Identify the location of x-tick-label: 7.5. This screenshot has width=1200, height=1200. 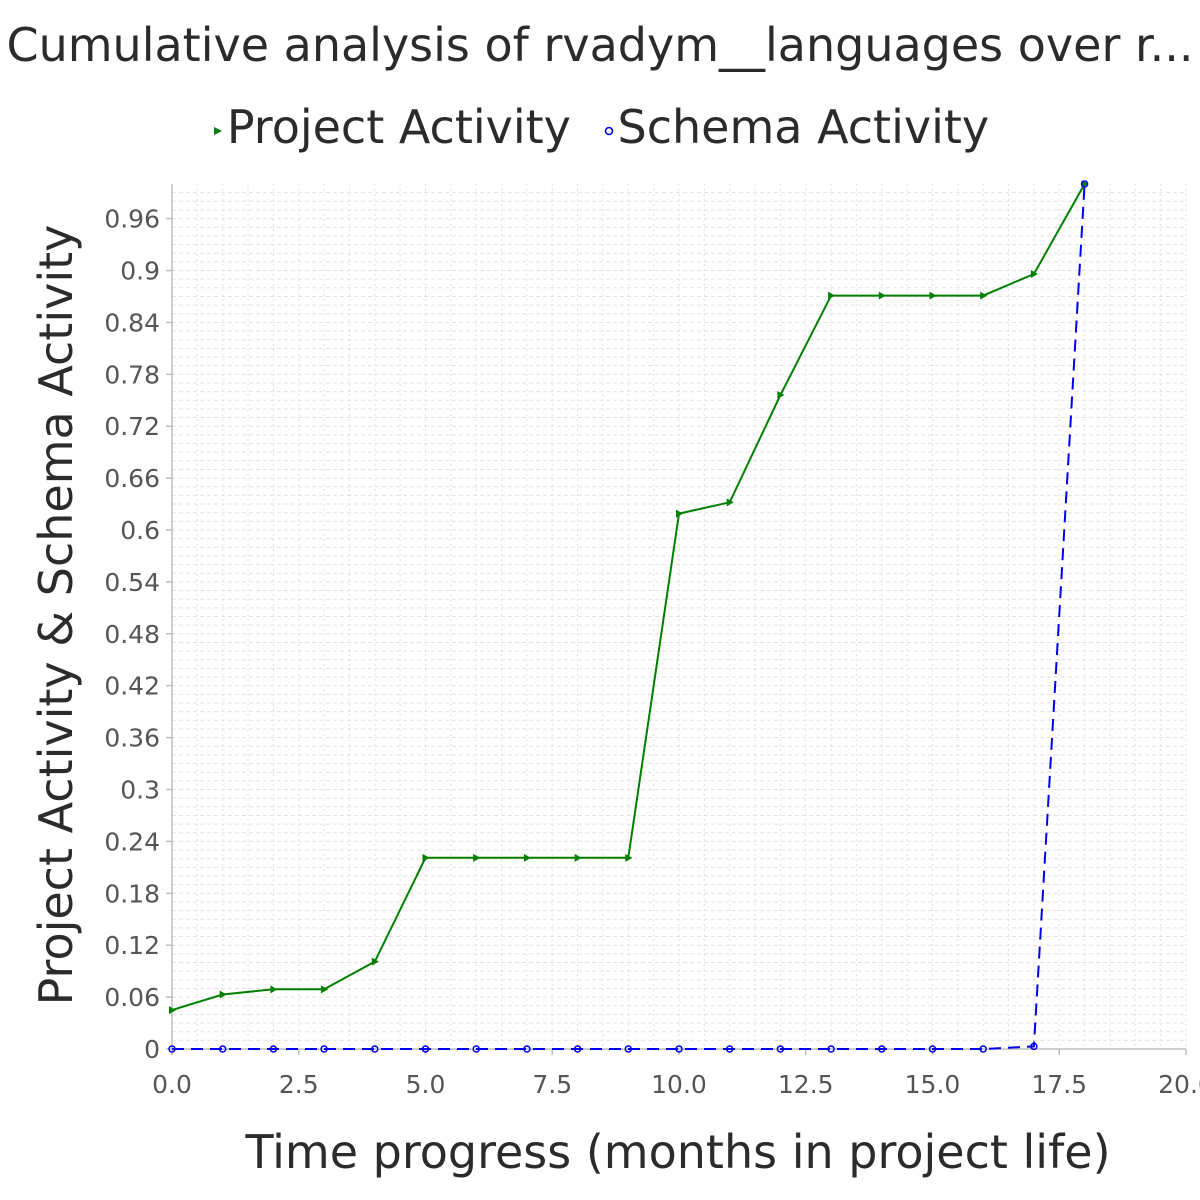
(552, 1084).